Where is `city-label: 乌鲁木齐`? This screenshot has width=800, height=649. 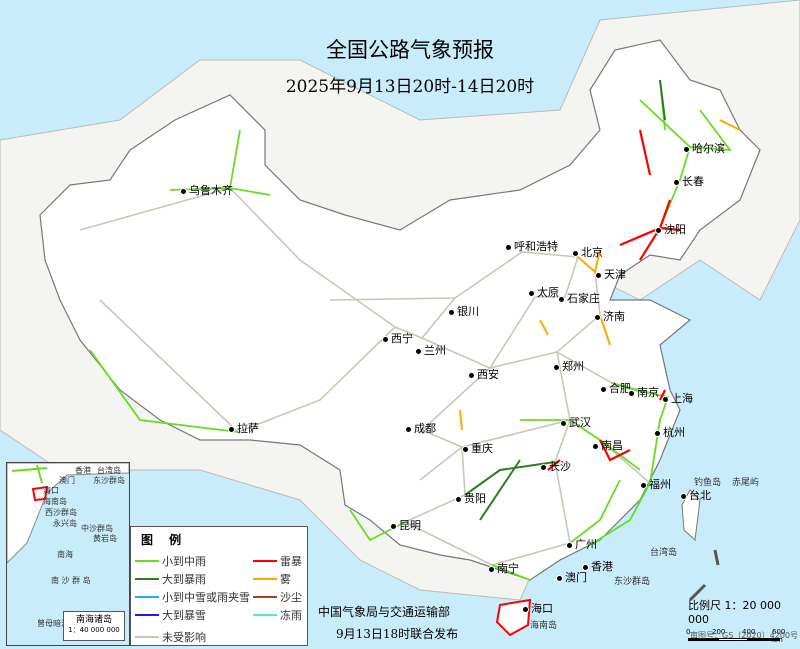 city-label: 乌鲁木齐 is located at coordinates (206, 190).